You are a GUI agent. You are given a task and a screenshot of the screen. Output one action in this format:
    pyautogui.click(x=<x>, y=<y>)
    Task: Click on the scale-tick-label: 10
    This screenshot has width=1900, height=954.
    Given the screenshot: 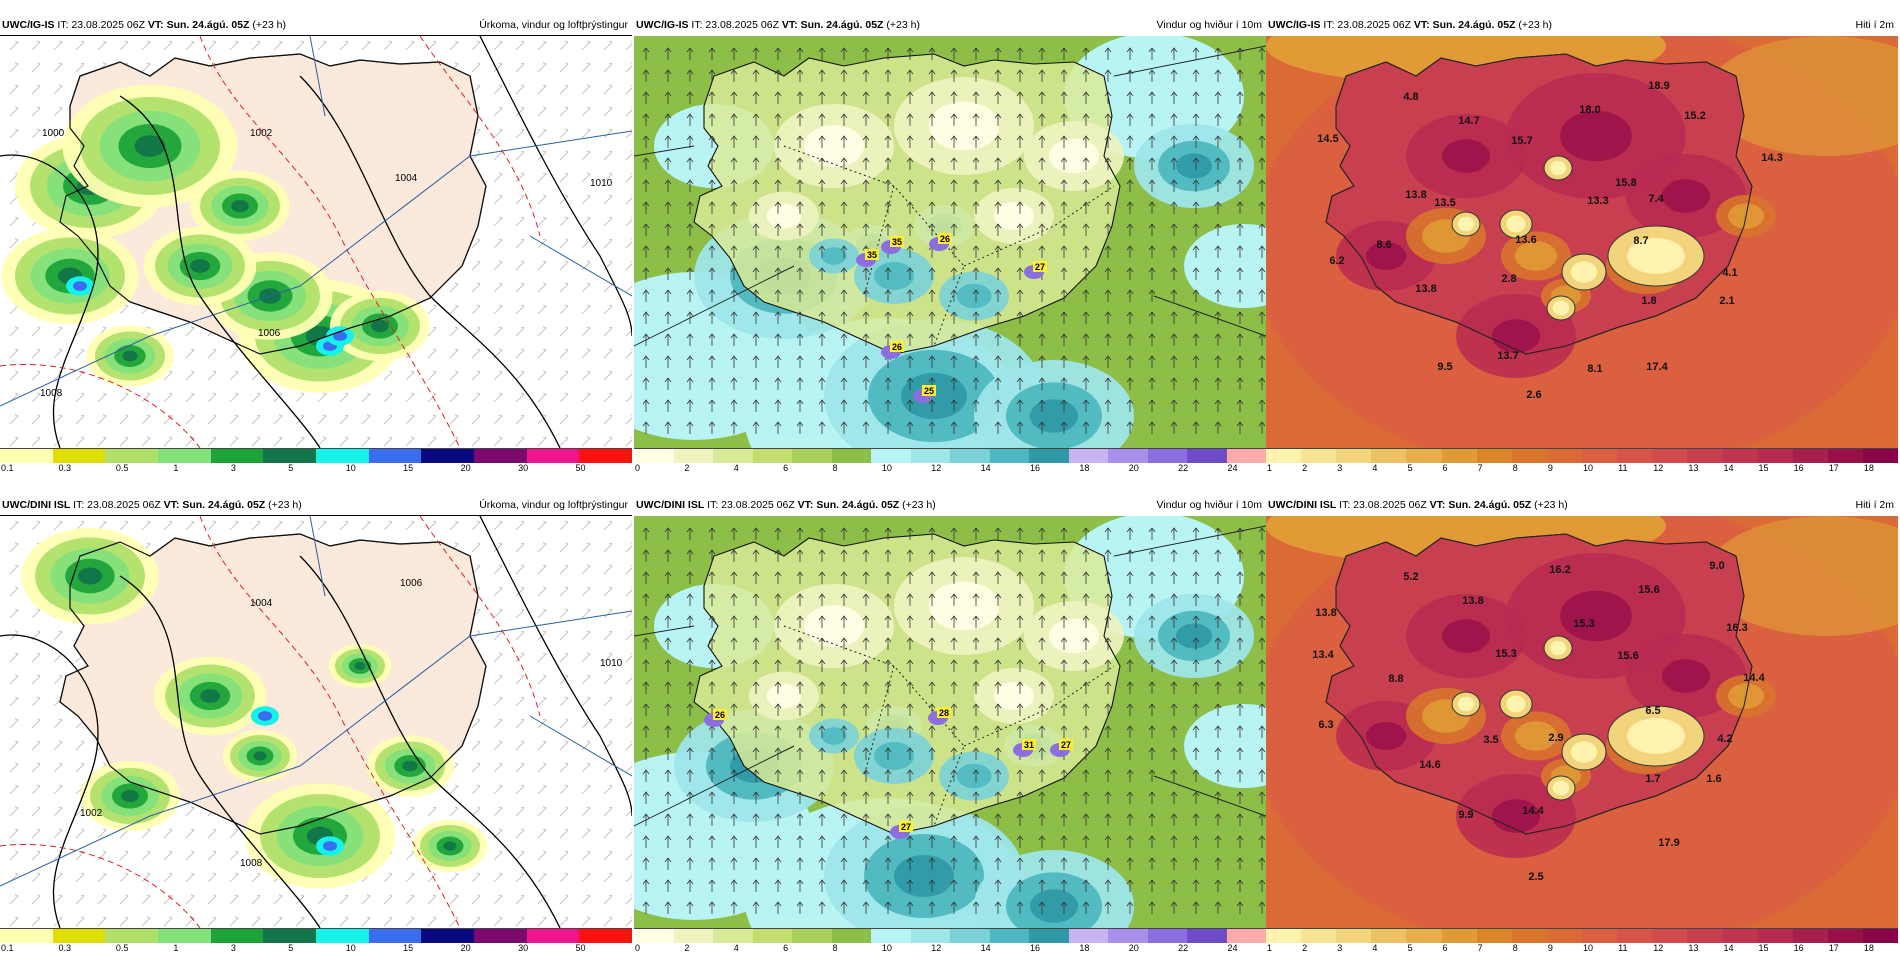 What is the action you would take?
    pyautogui.click(x=350, y=948)
    